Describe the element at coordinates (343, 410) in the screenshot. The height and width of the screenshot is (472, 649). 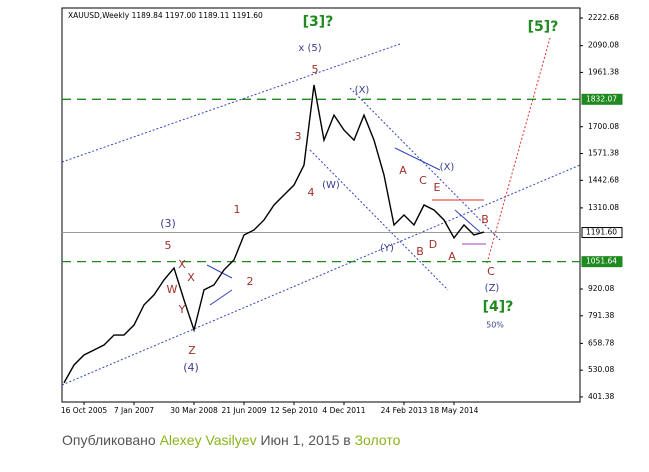
I see `x-tick-label: 4 Dec 2011` at that location.